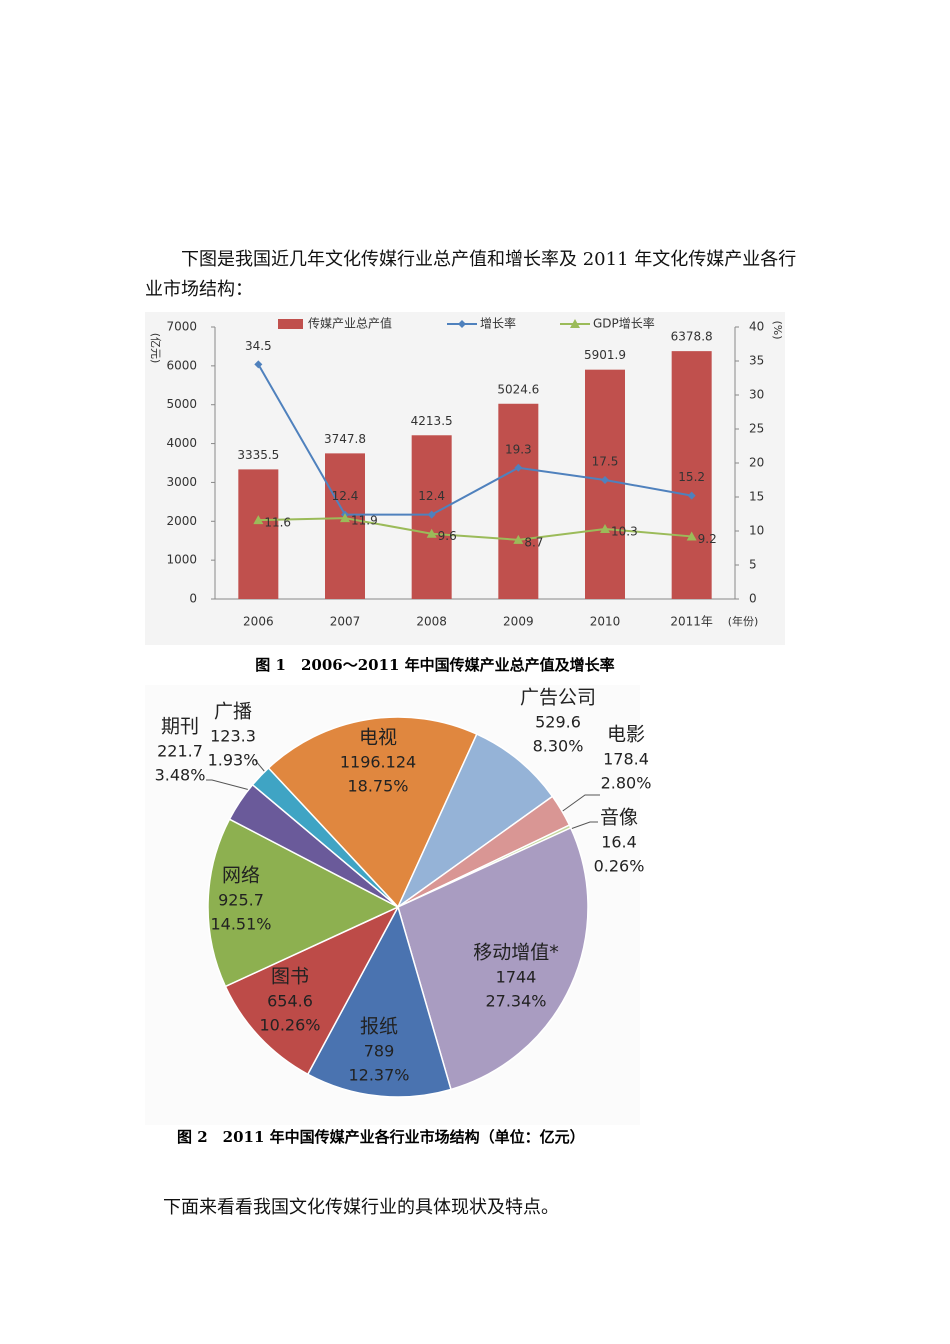 Image resolution: width=950 pixels, height=1344 pixels. I want to click on y-tick-label: 0, so click(193, 599).